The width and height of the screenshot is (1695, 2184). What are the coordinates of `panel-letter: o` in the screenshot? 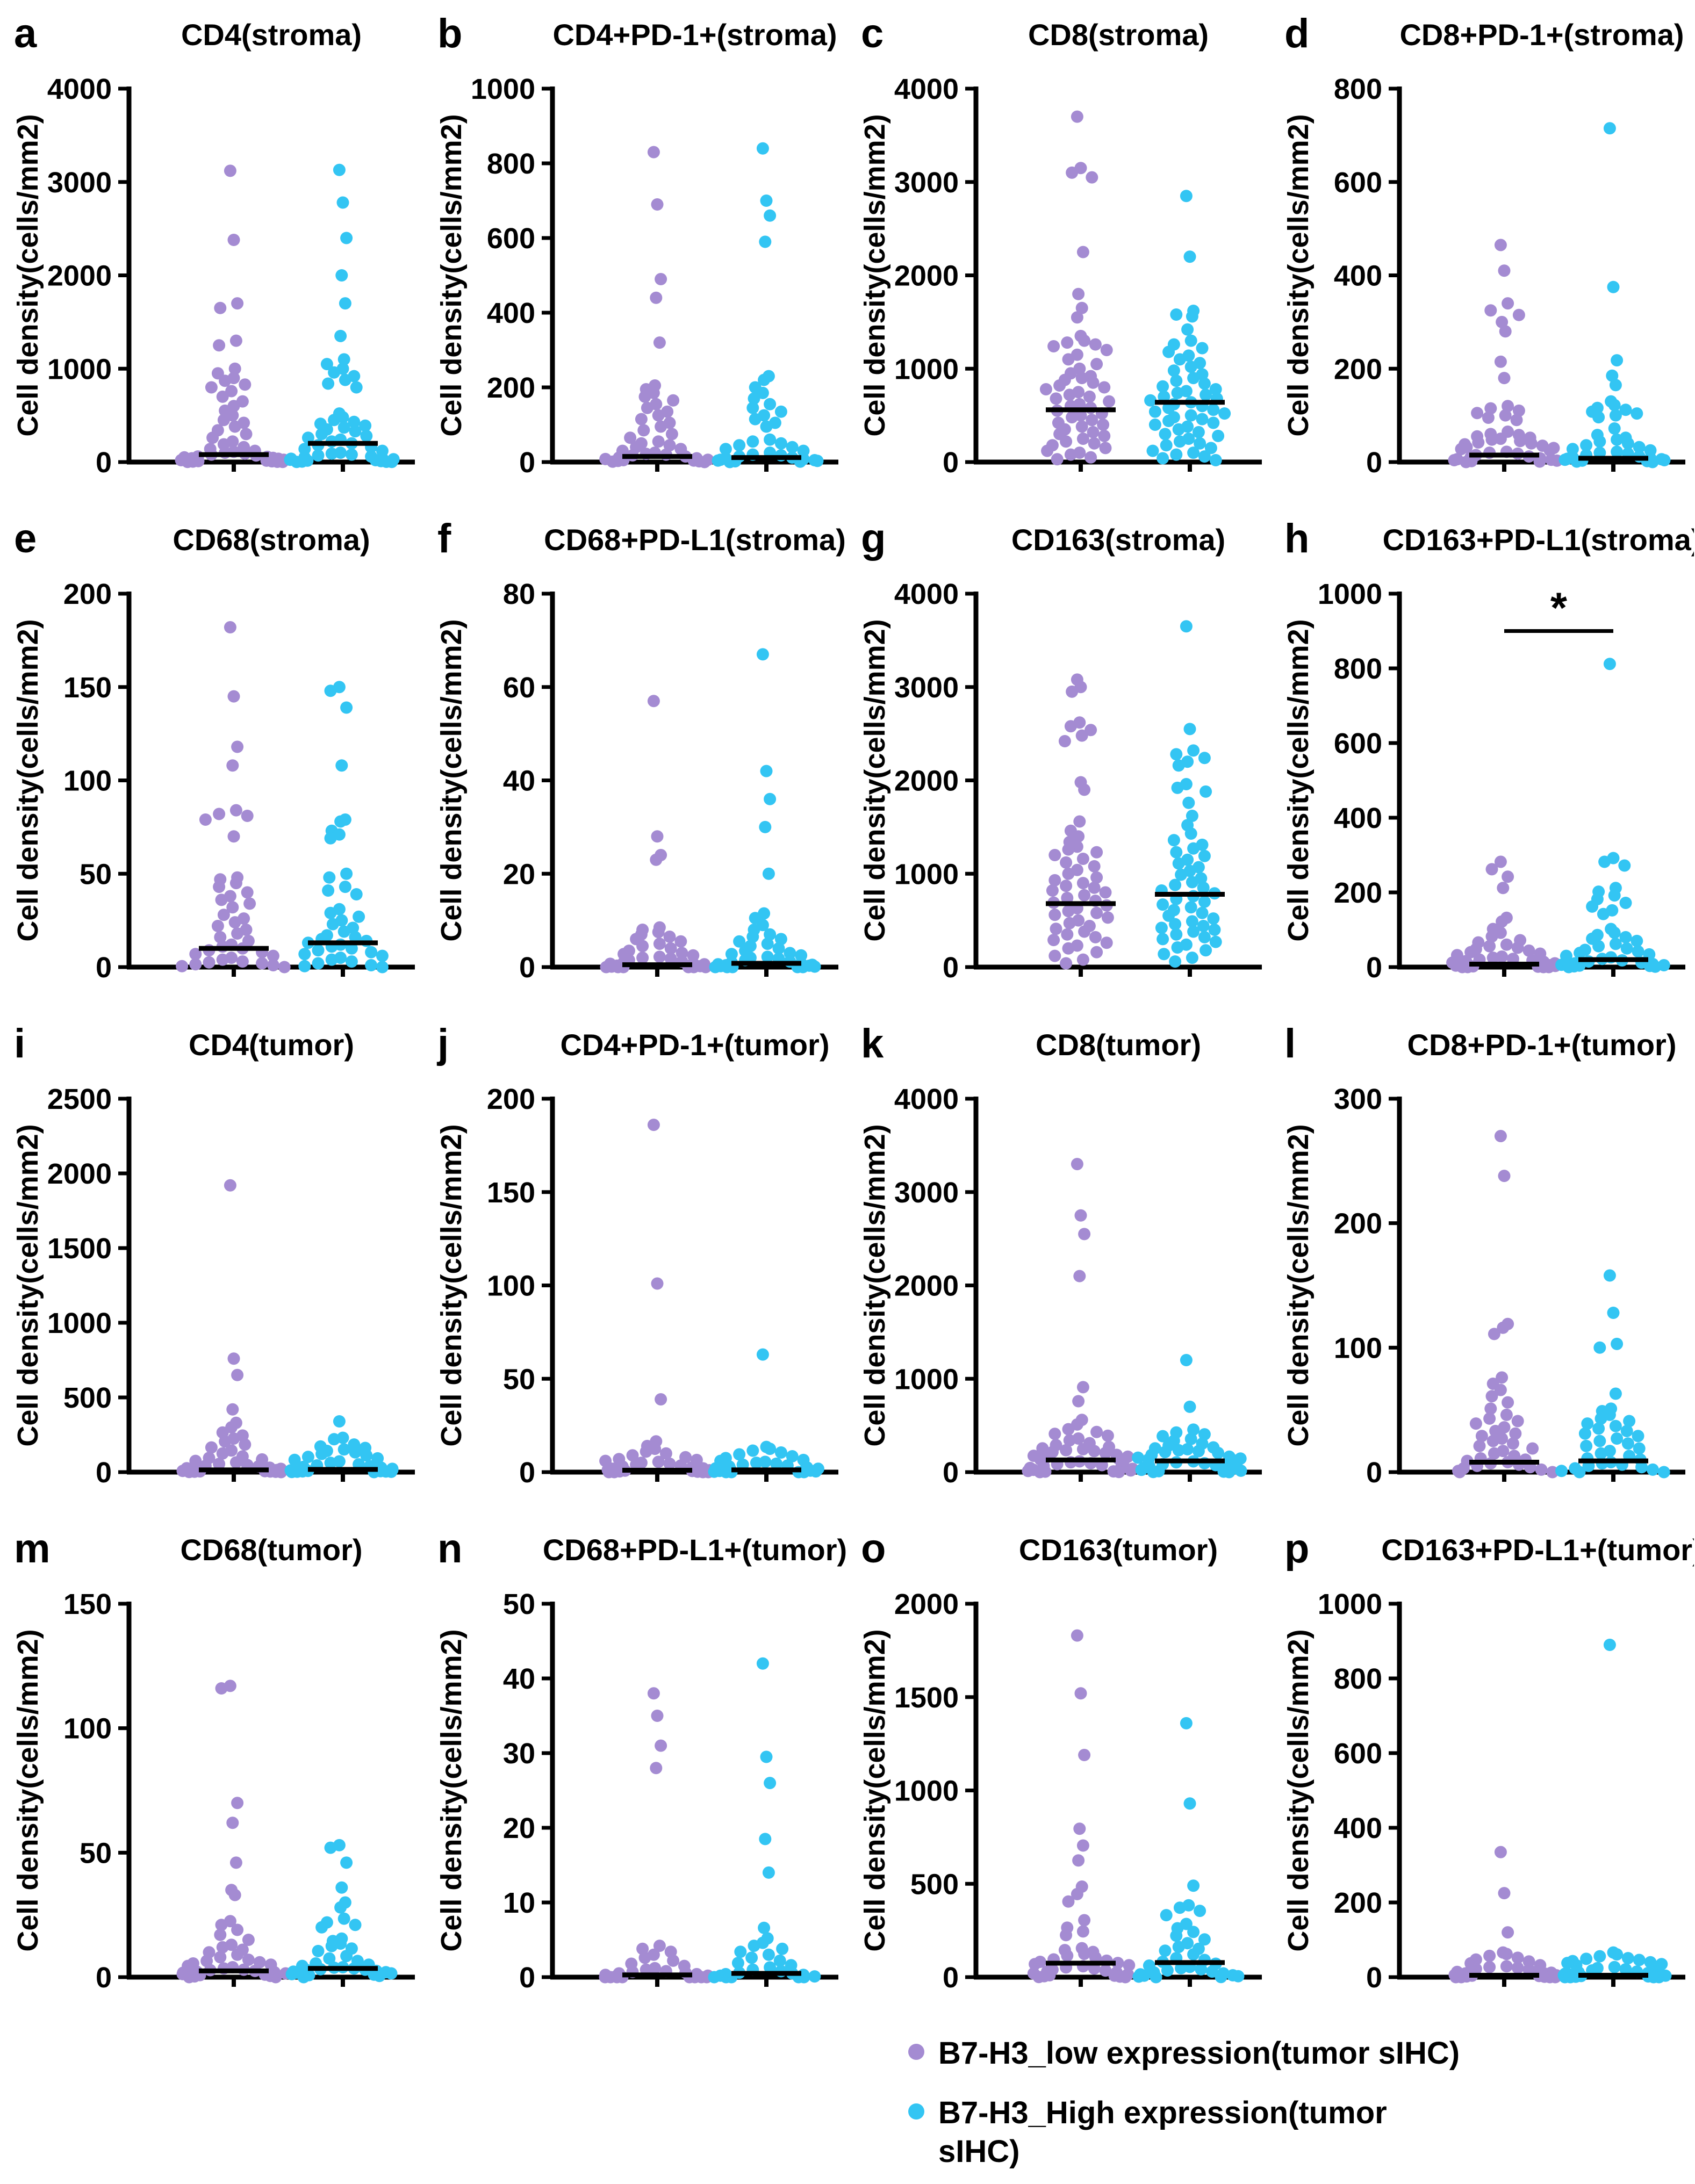 It's located at (873, 1549).